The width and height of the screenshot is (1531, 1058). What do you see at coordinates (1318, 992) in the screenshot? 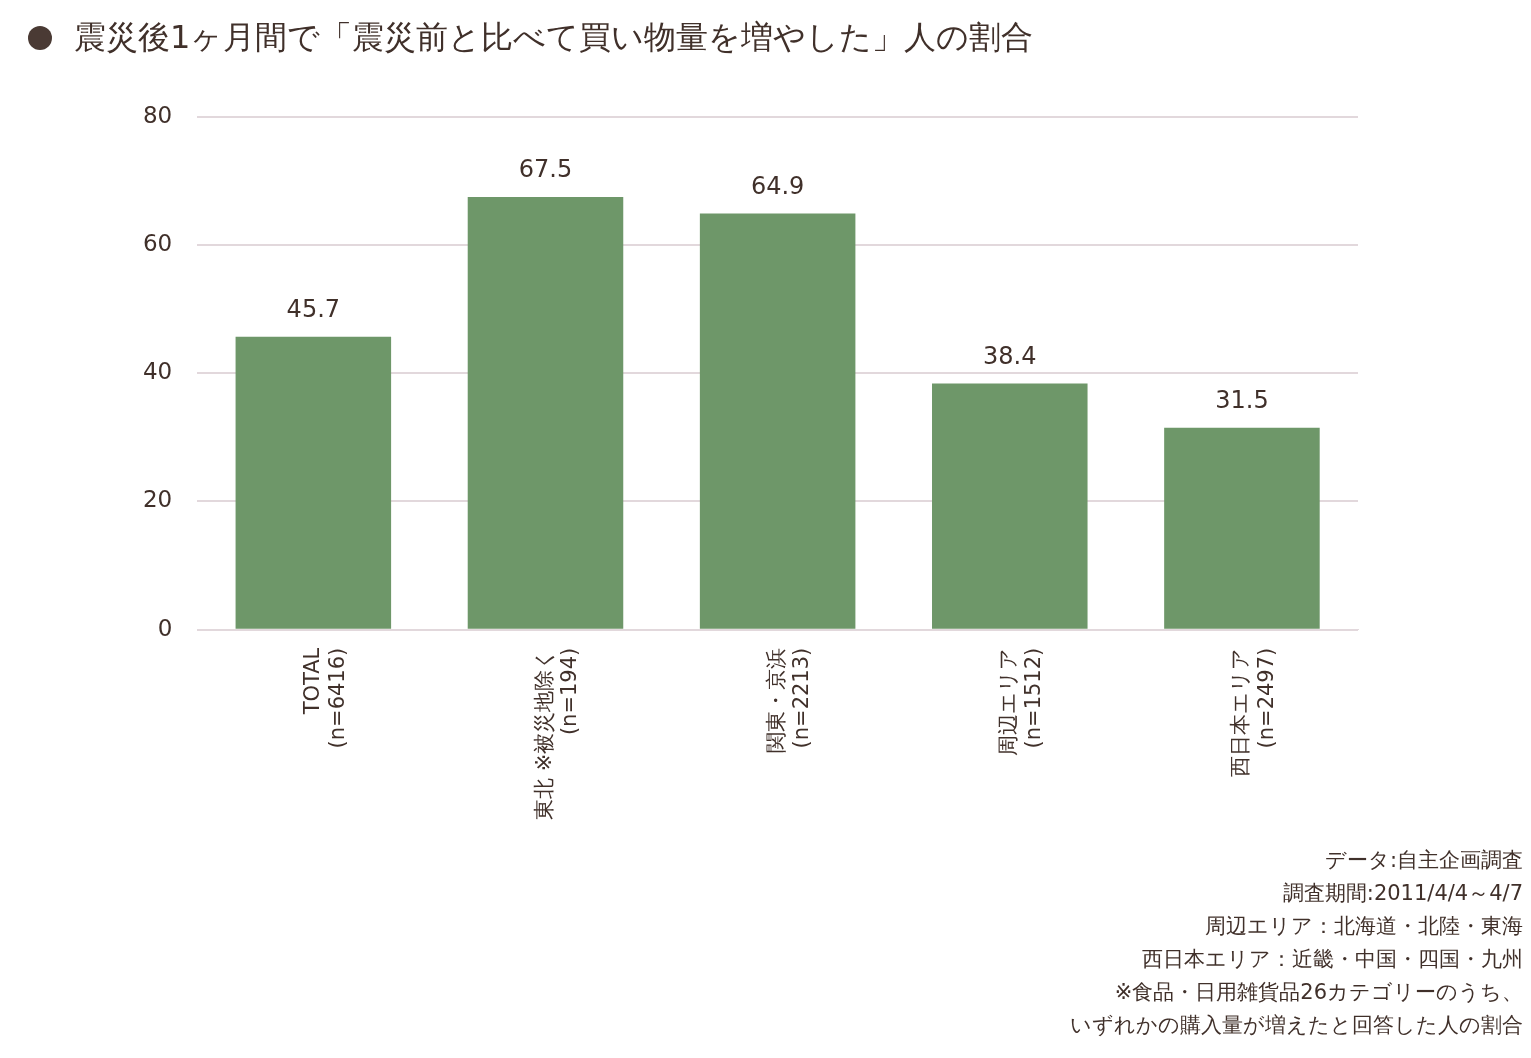
I see `text: ※食品・日用雑貨品26カテゴリーのうち、` at bounding box center [1318, 992].